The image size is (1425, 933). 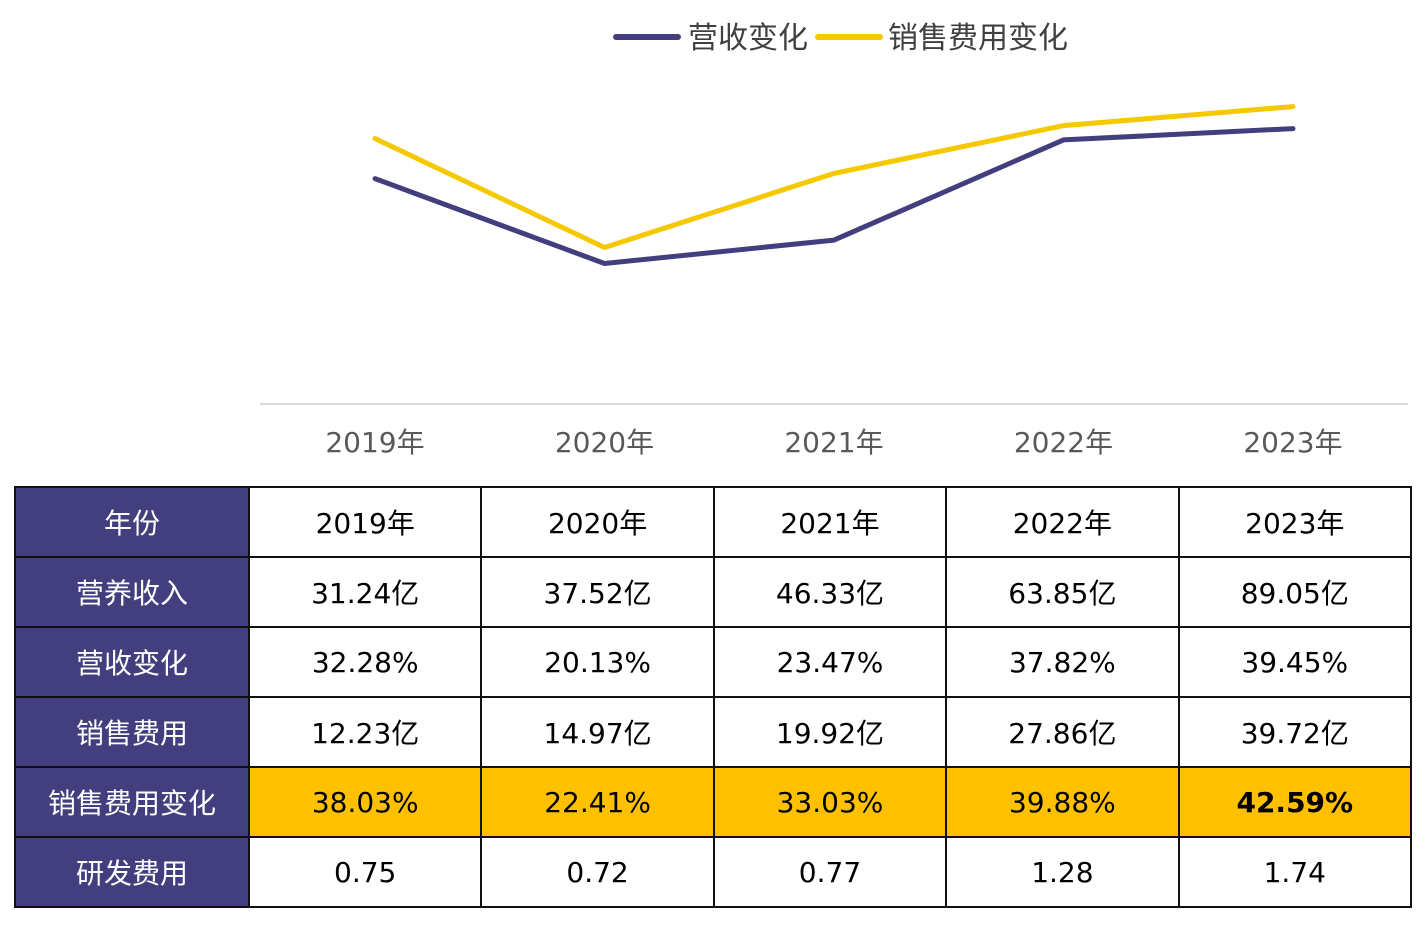 I want to click on table-cell: 31.24亿, so click(x=365, y=592).